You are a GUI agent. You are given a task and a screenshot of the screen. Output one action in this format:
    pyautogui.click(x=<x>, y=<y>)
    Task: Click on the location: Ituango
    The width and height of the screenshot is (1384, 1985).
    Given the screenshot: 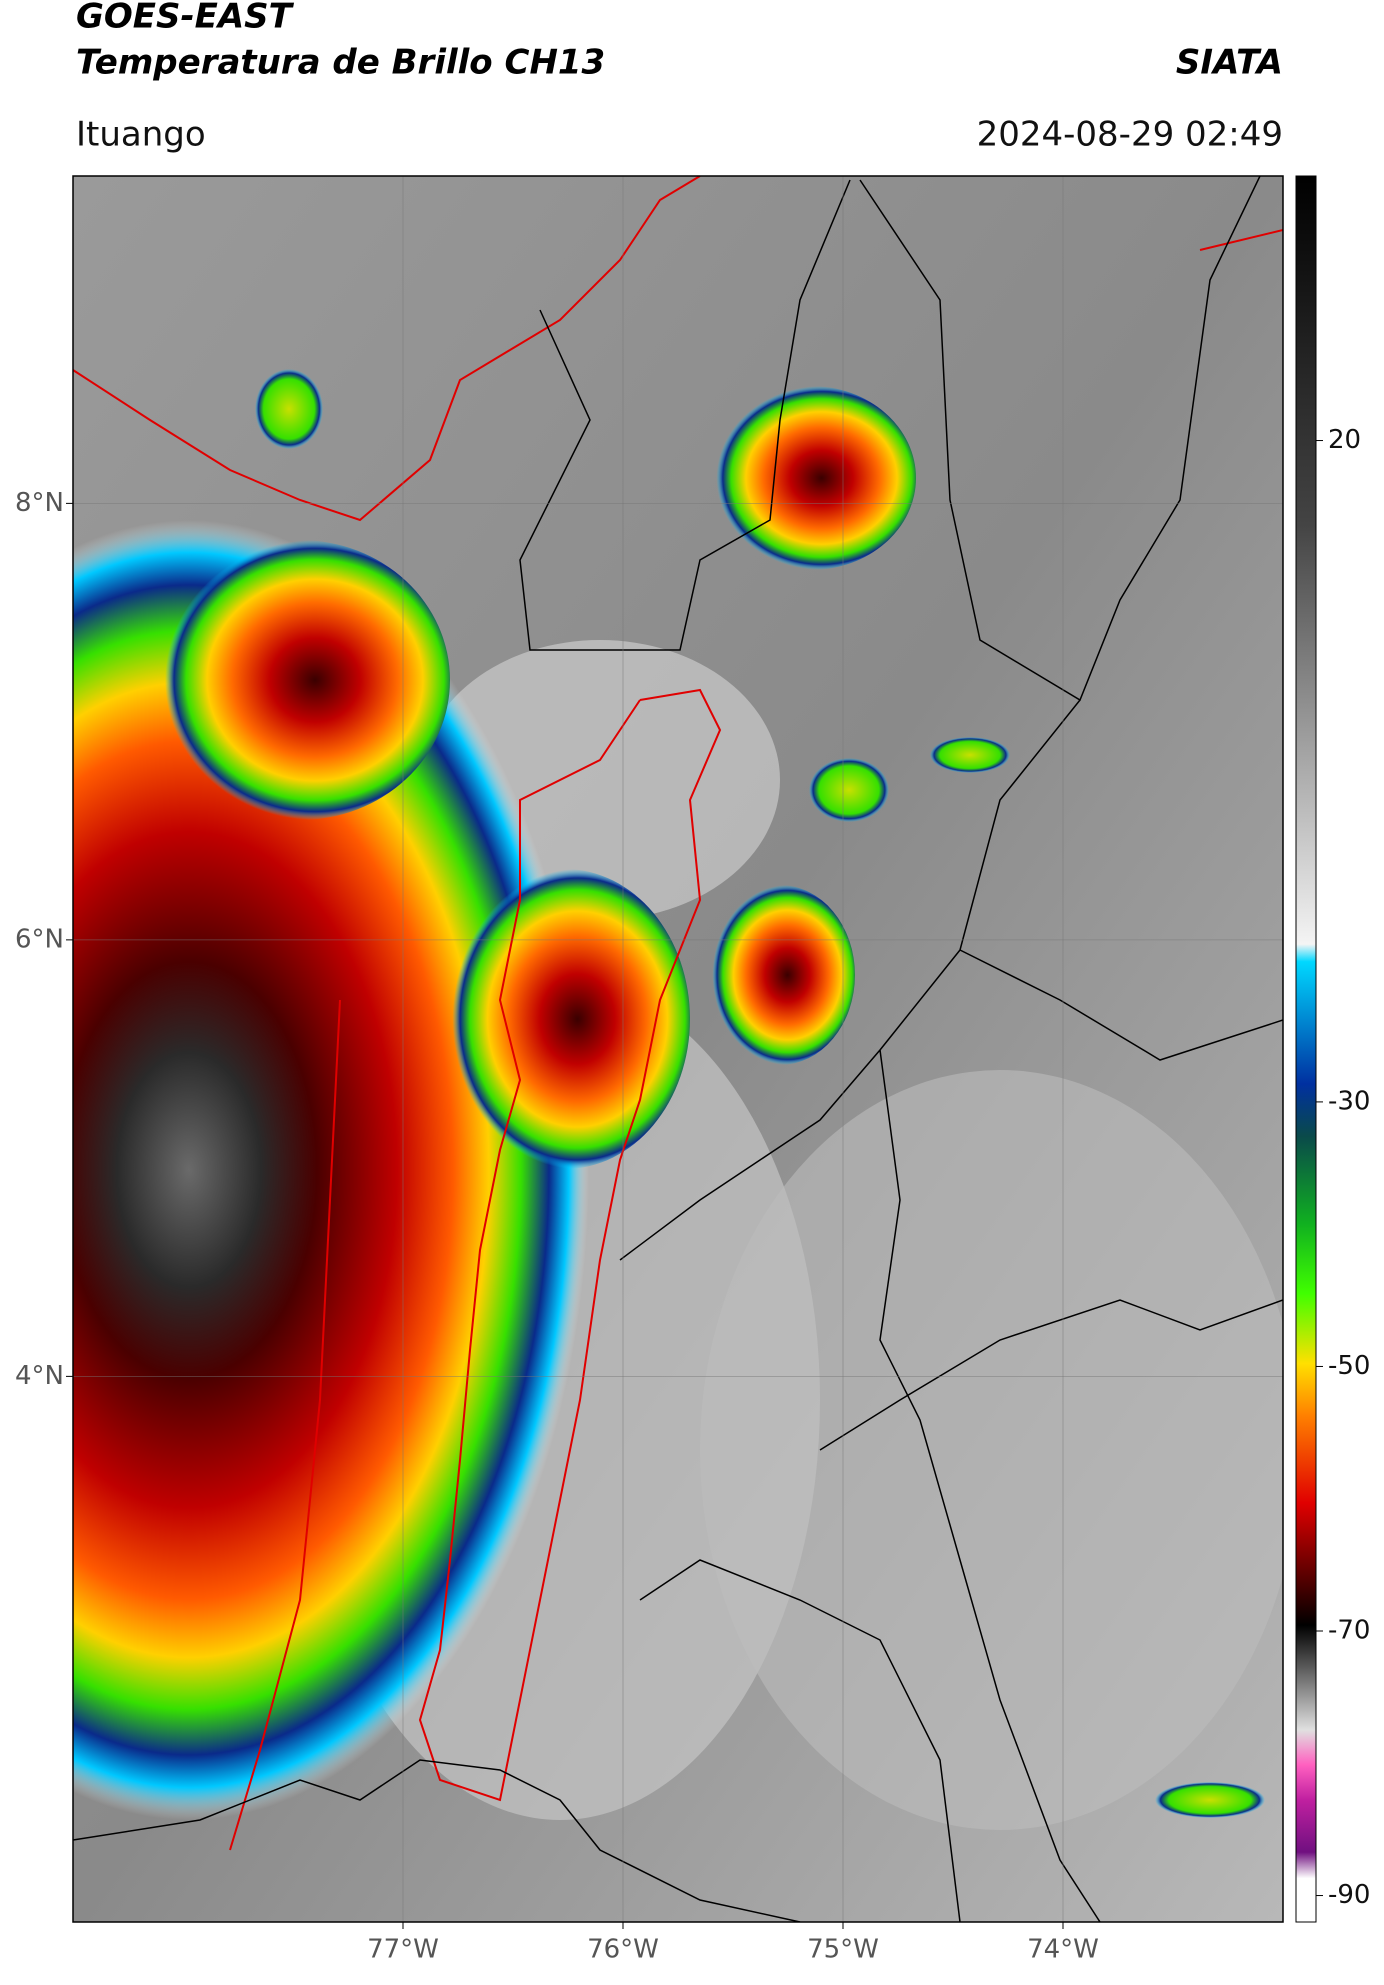 What is the action you would take?
    pyautogui.click(x=141, y=135)
    